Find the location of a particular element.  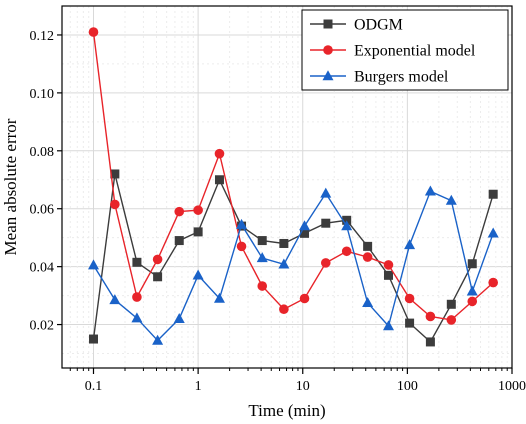

x-axis-title: Time (min) is located at coordinates (286, 410).